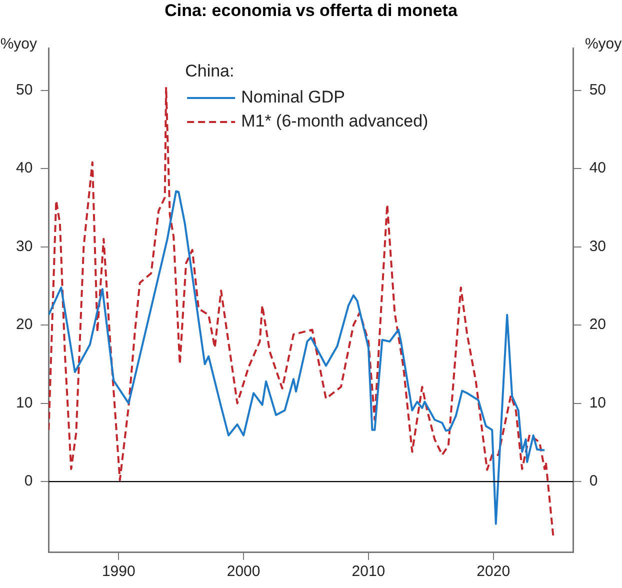 This screenshot has width=622, height=588. Describe the element at coordinates (24, 246) in the screenshot. I see `y-tick-label: 30` at that location.